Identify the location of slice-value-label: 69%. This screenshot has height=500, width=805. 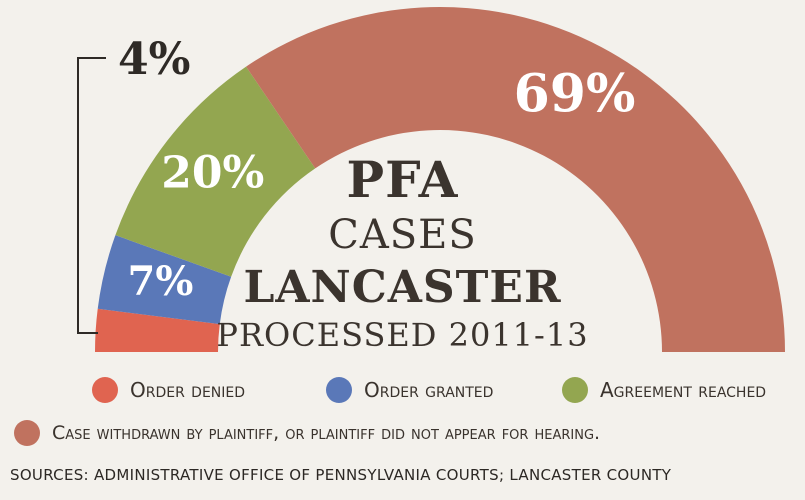
(575, 93).